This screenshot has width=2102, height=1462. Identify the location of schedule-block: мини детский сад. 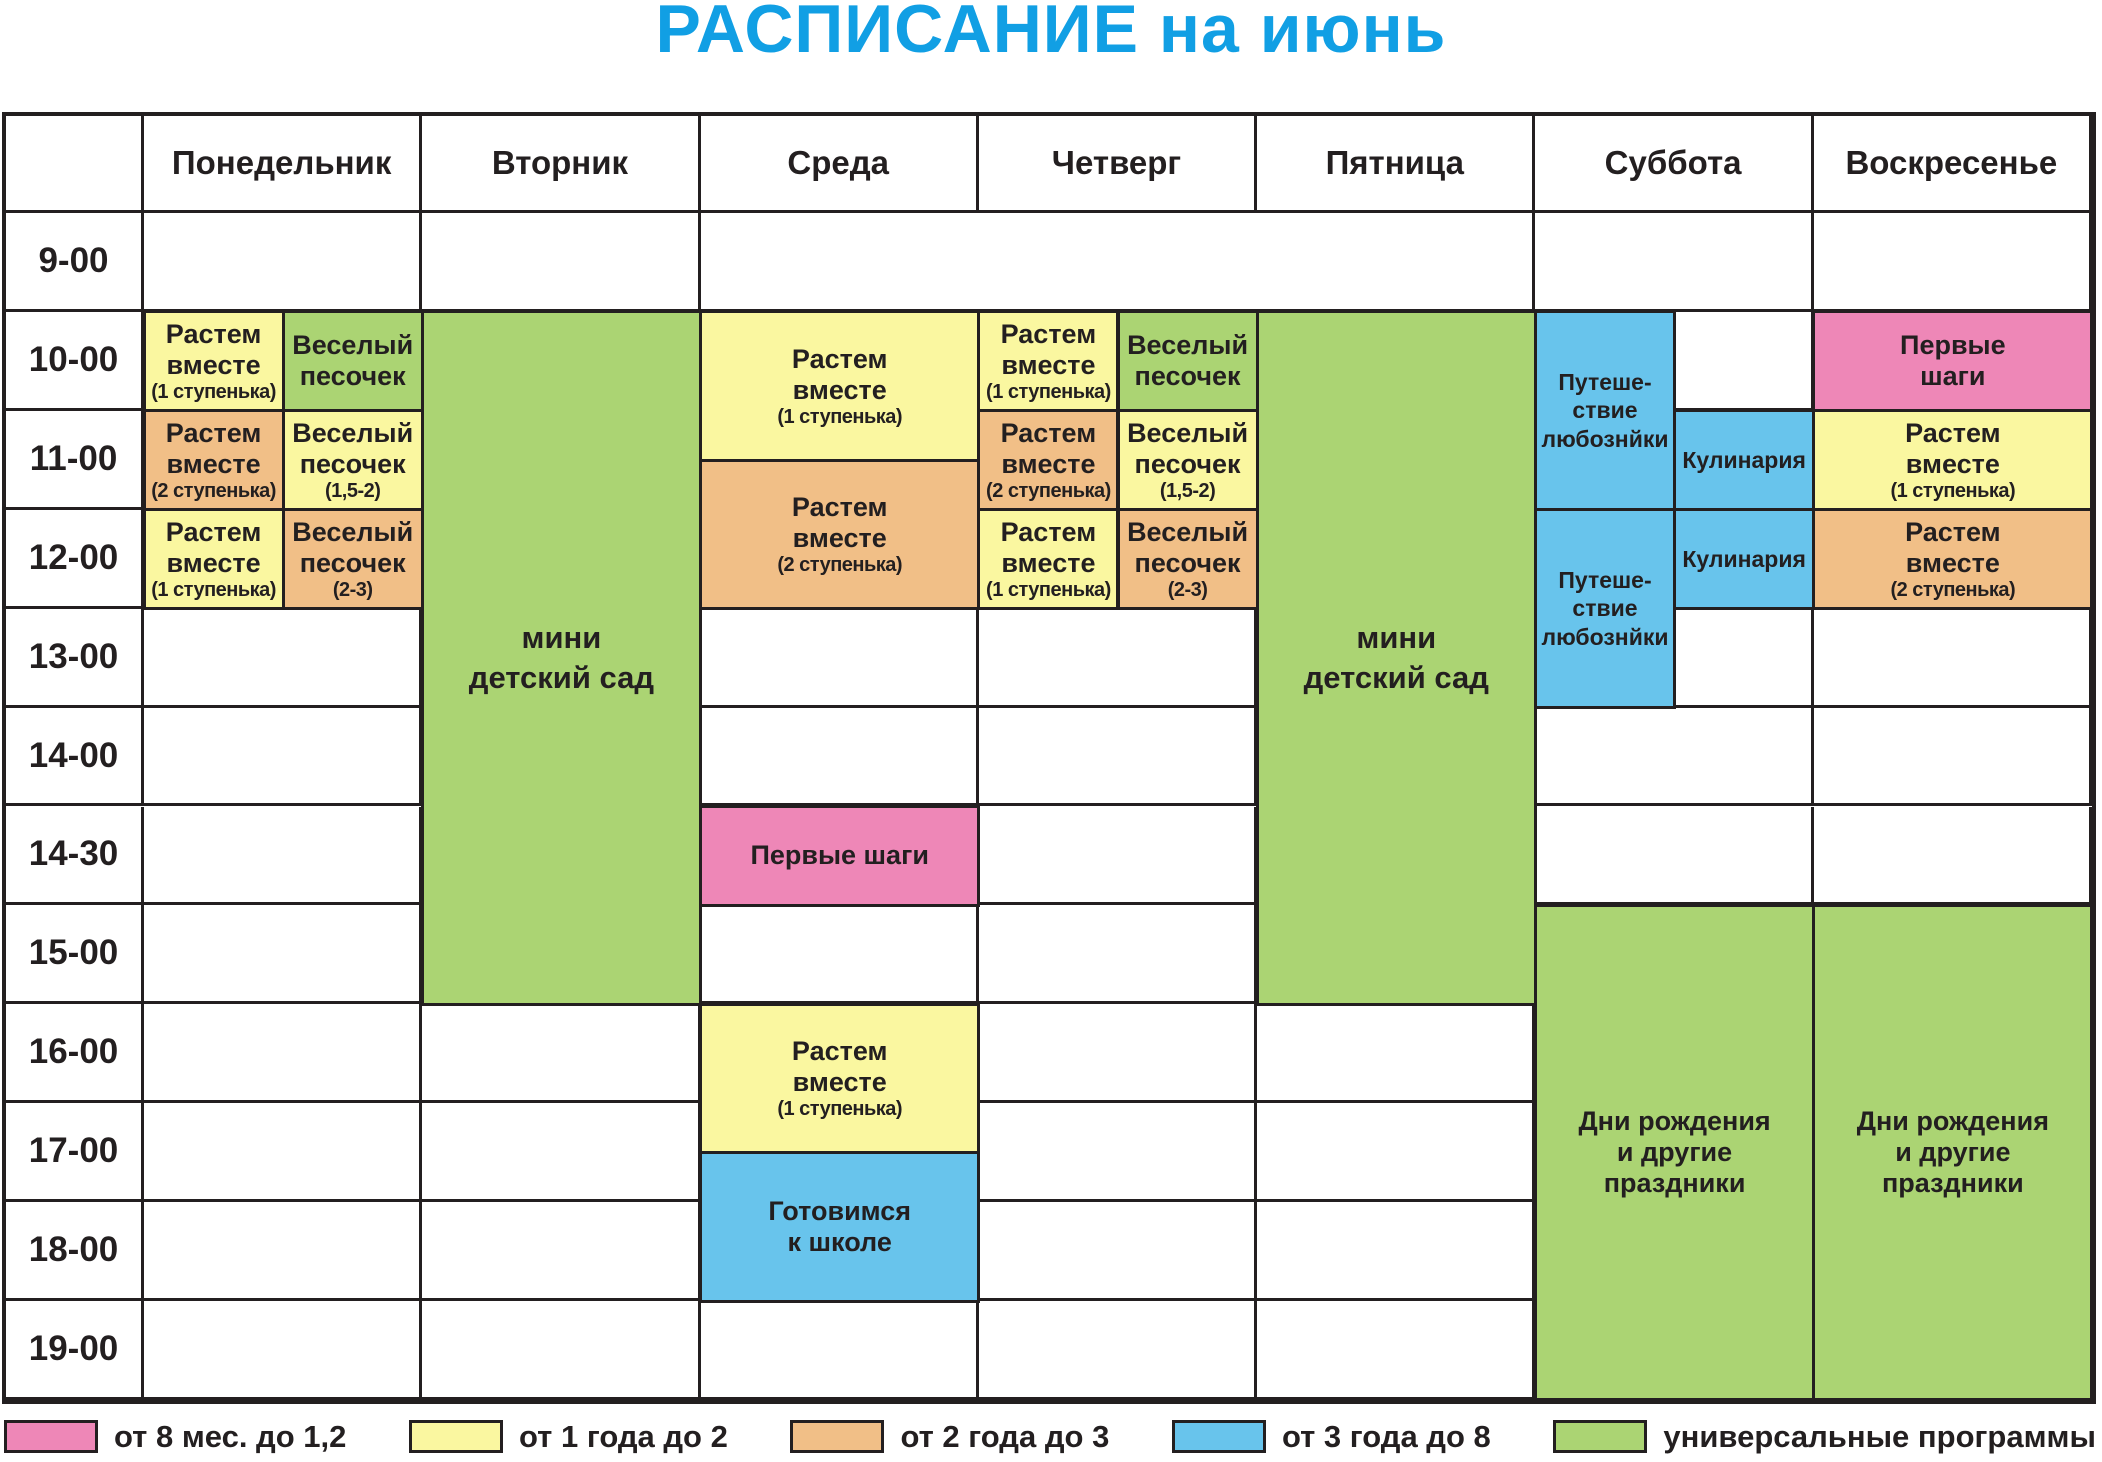
(1396, 658).